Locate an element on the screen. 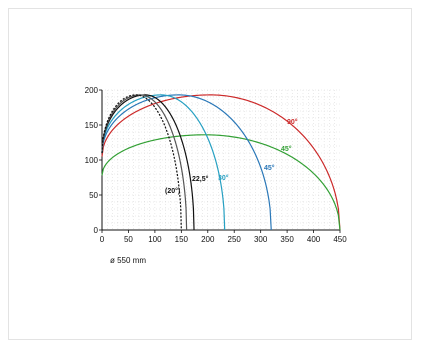 This screenshot has height=349, width=421. y-tick-label: 50 is located at coordinates (93, 195).